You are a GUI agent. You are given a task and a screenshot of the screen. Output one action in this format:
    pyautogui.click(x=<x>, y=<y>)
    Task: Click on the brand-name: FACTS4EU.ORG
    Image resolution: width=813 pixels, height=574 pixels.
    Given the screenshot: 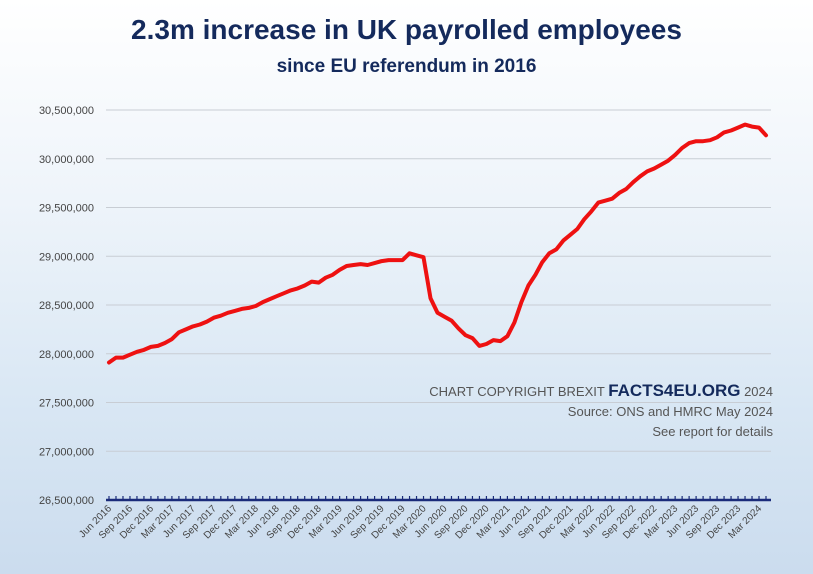 What is the action you would take?
    pyautogui.click(x=674, y=390)
    